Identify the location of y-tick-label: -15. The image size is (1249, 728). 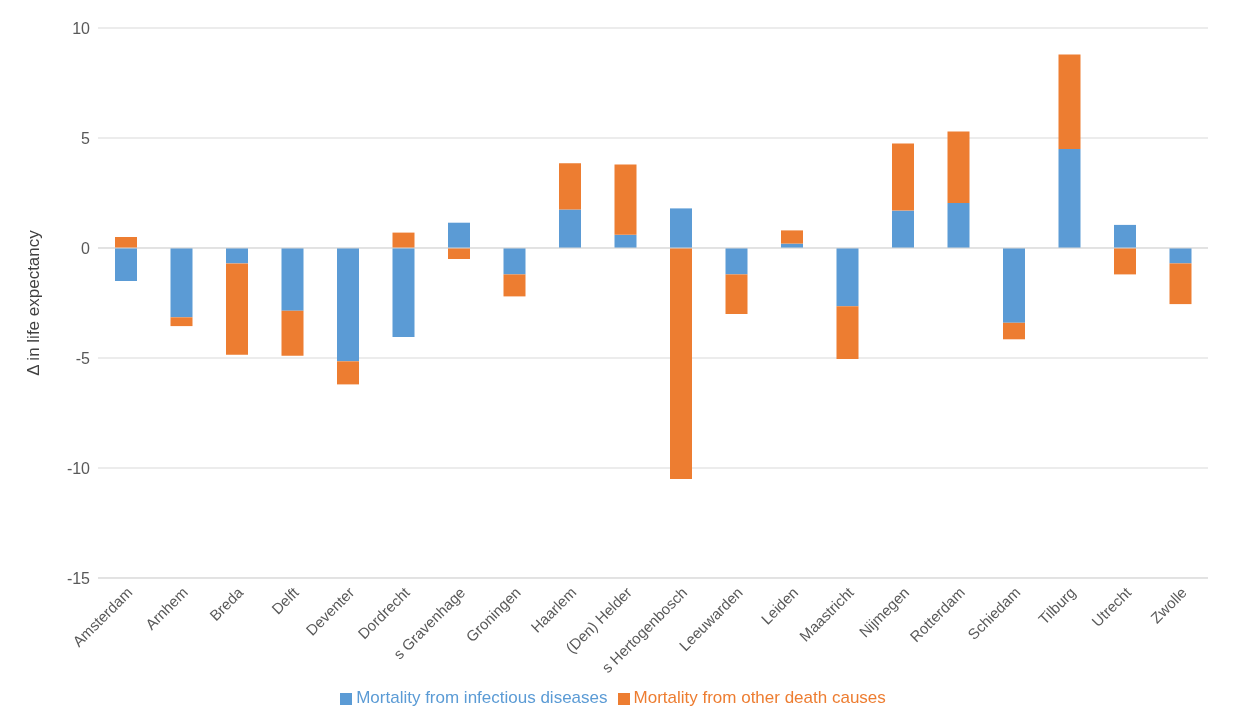
(78, 578).